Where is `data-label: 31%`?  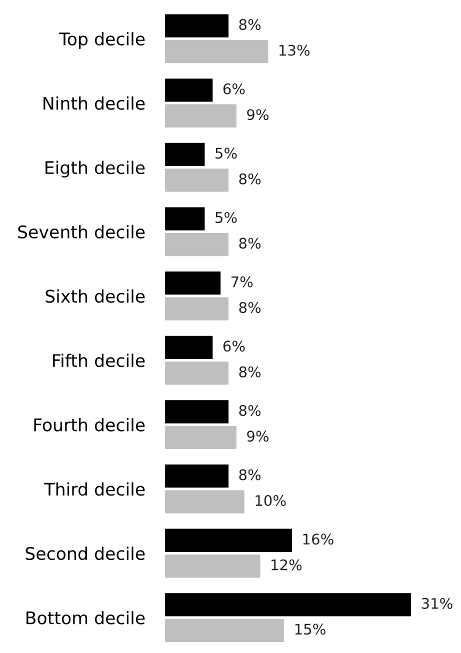 data-label: 31% is located at coordinates (437, 603).